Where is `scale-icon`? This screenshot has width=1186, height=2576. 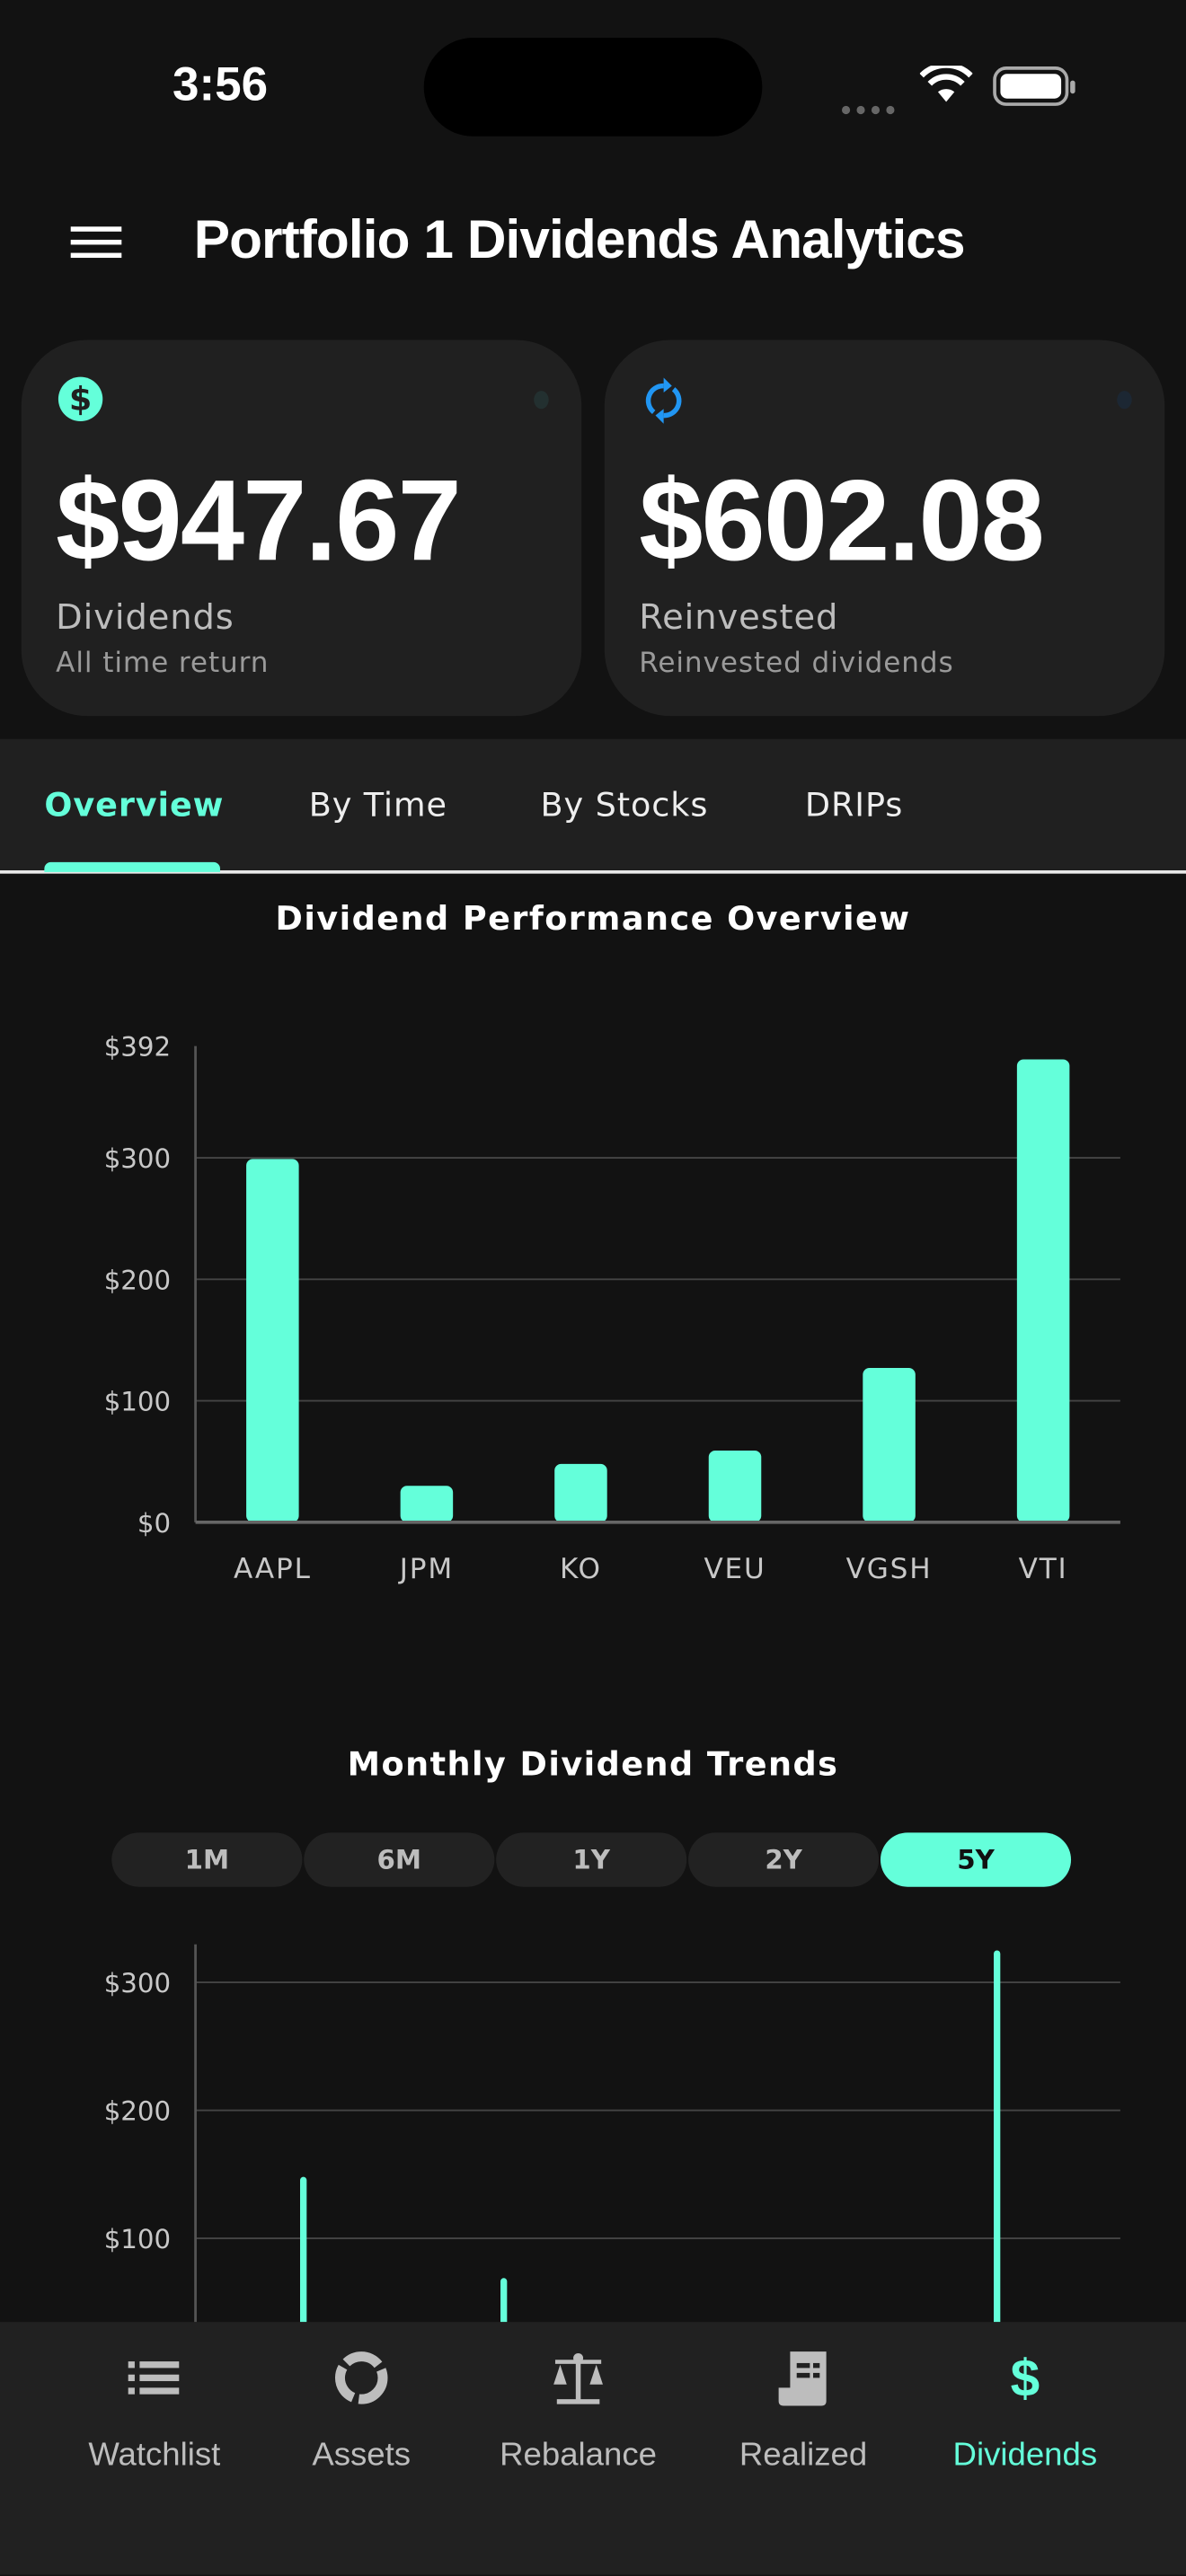
scale-icon is located at coordinates (578, 2378).